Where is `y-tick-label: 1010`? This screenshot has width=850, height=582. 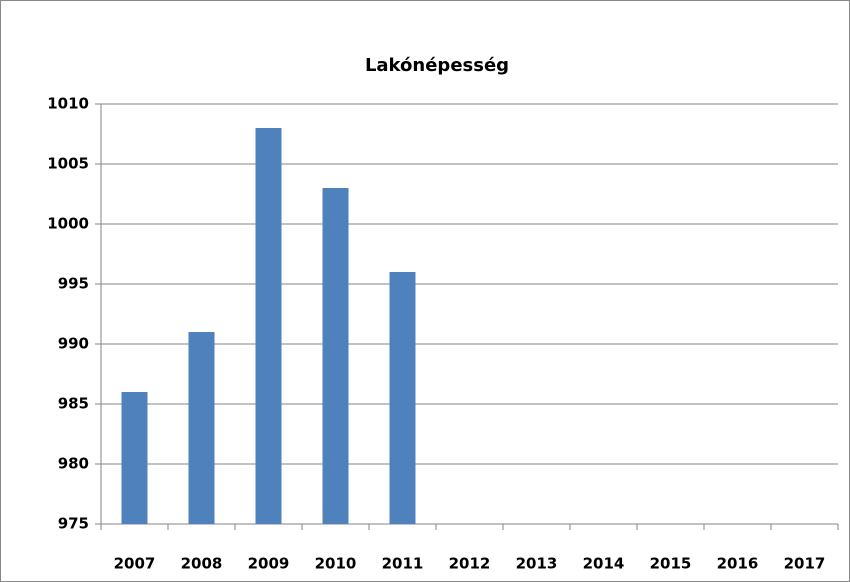 y-tick-label: 1010 is located at coordinates (68, 104).